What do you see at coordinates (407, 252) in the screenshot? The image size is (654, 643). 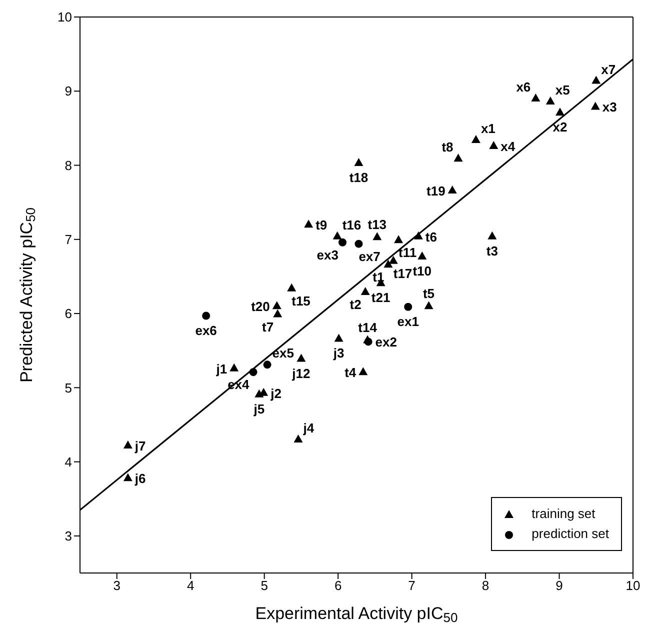 I see `data-label: t11` at bounding box center [407, 252].